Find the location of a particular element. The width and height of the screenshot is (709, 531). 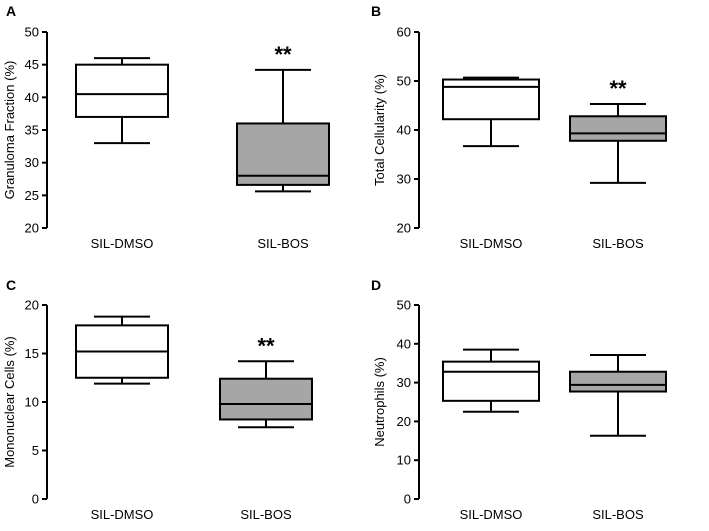

panel-c-y-axis-title: Mononuclear Cells (%) is located at coordinates (9, 402).